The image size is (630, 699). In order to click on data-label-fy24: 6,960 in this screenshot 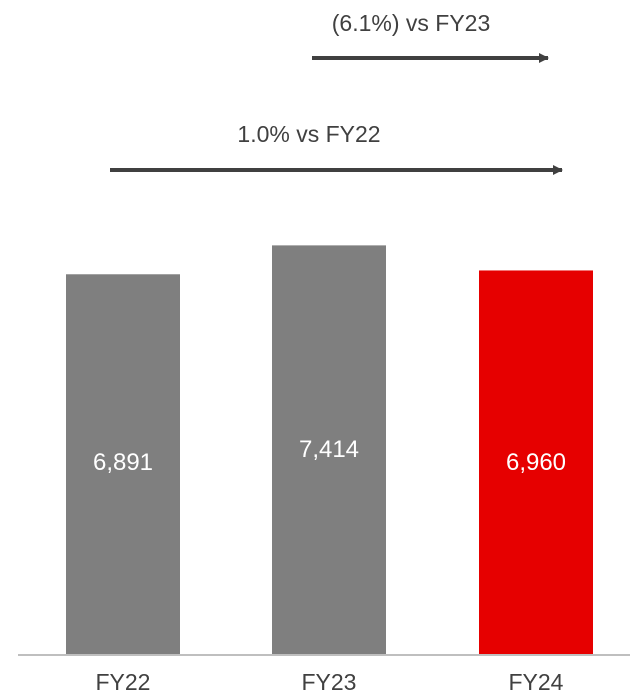, I will do `click(536, 462)`.